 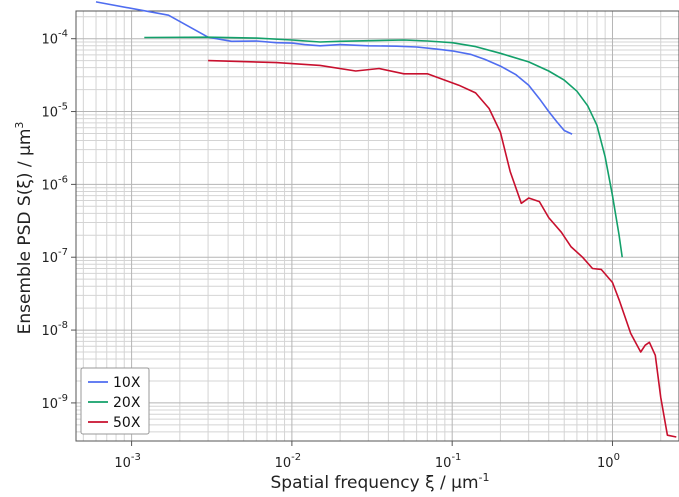 I want to click on y-tick-label: 10⁻⁴, so click(x=54, y=38).